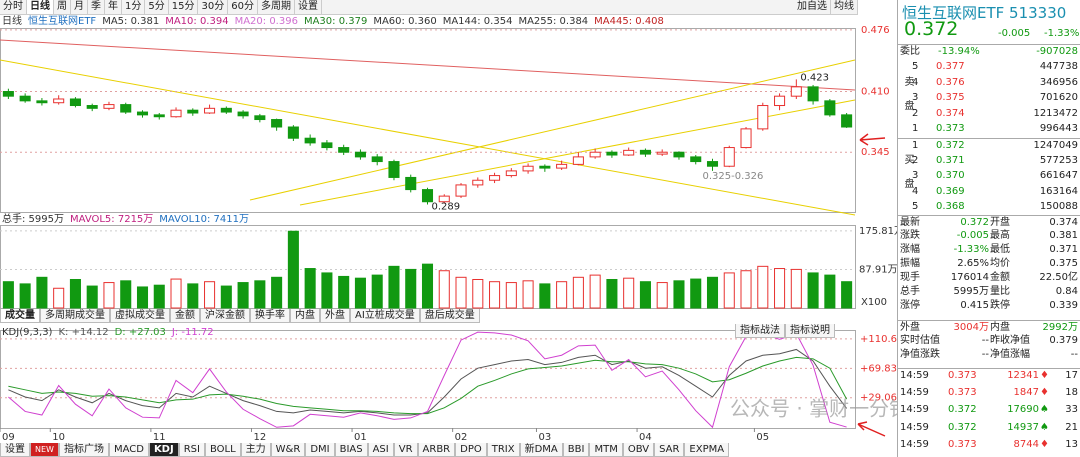  Describe the element at coordinates (576, 450) in the screenshot. I see `indicator-tab: BBI` at that location.